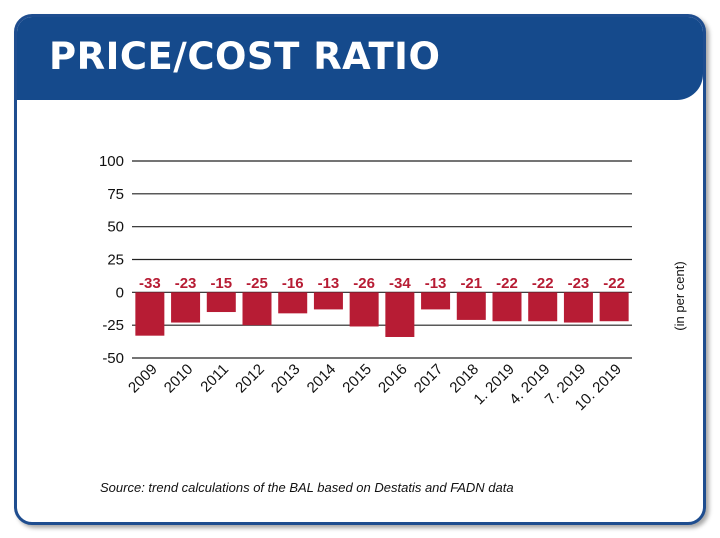 The width and height of the screenshot is (720, 538). Describe the element at coordinates (429, 379) in the screenshot. I see `x-tick-label: 2017` at that location.